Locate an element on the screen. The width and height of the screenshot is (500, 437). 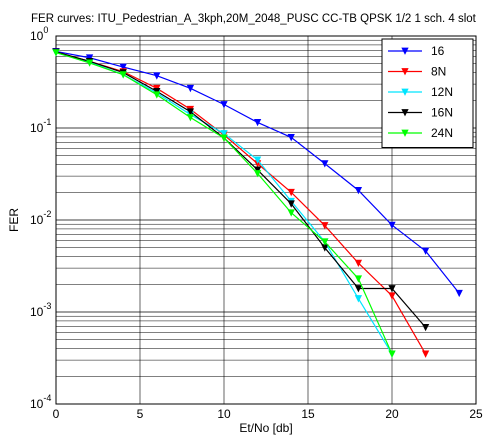
y-tick-exponent: -4 is located at coordinates (47, 398).